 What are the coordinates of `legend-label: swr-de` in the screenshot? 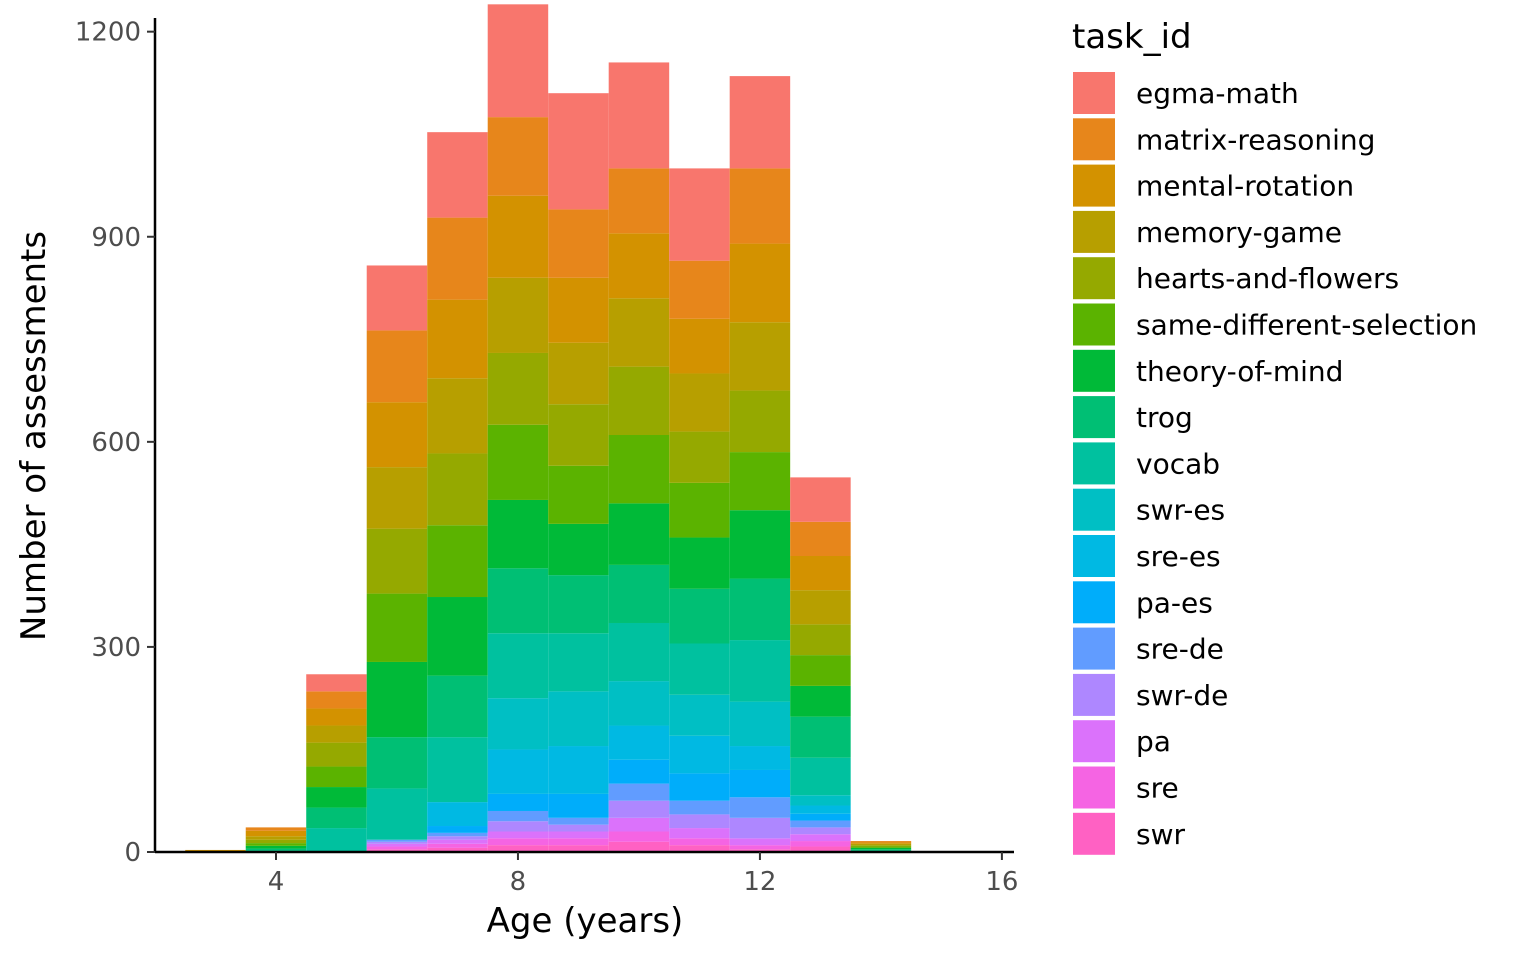 It's located at (1182, 695).